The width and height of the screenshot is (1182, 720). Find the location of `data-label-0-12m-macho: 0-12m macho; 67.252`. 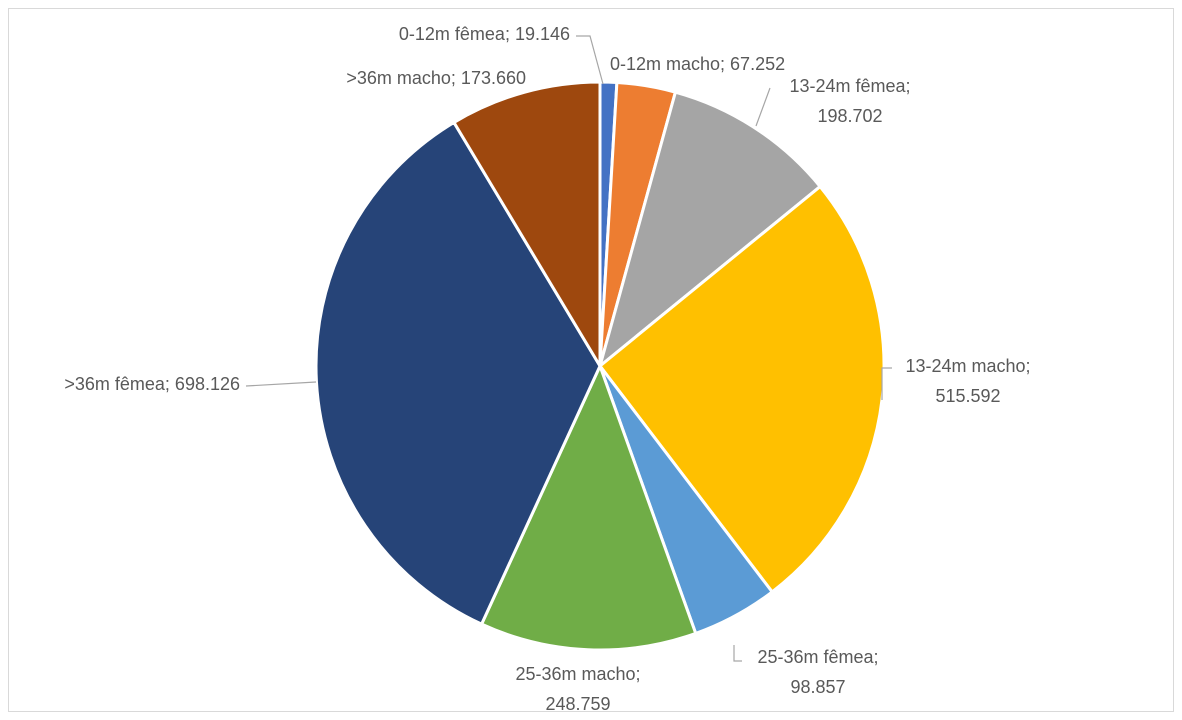

data-label-0-12m-macho: 0-12m macho; 67.252 is located at coordinates (697, 64).